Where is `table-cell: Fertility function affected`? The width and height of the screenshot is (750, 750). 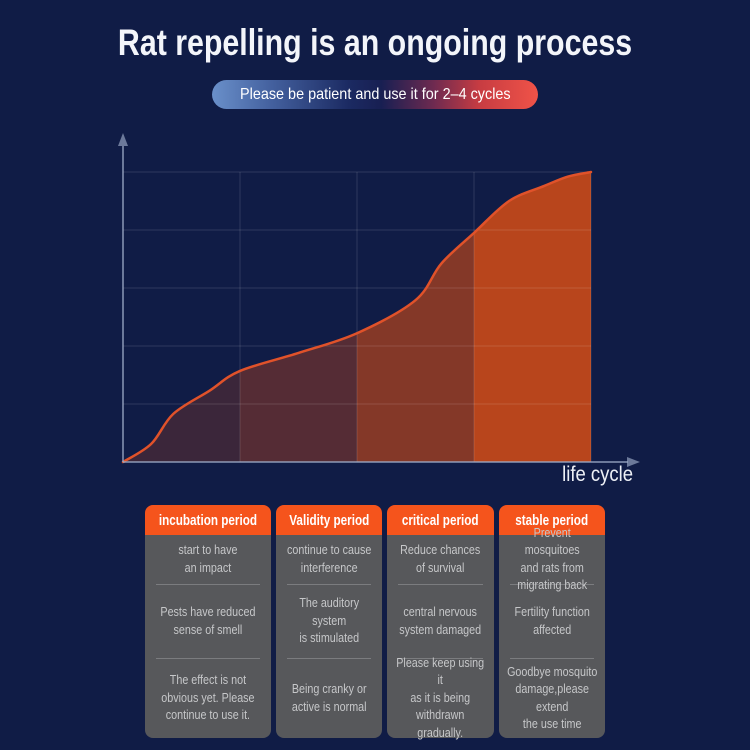
table-cell: Fertility function affected is located at coordinates (552, 621).